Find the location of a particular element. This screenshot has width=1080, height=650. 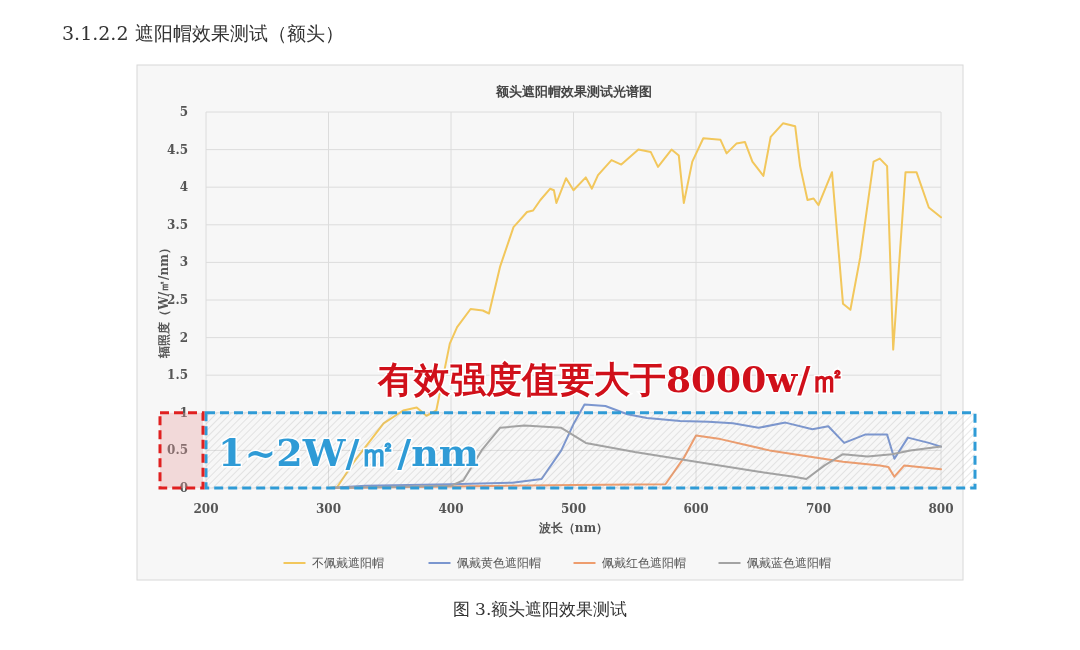

y-tick-label: 0 is located at coordinates (183, 488).